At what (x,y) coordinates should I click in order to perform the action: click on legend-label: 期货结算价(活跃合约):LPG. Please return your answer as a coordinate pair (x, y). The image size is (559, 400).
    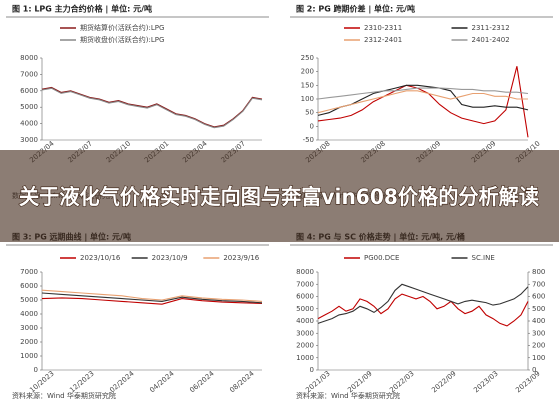
    Looking at the image, I should click on (122, 27).